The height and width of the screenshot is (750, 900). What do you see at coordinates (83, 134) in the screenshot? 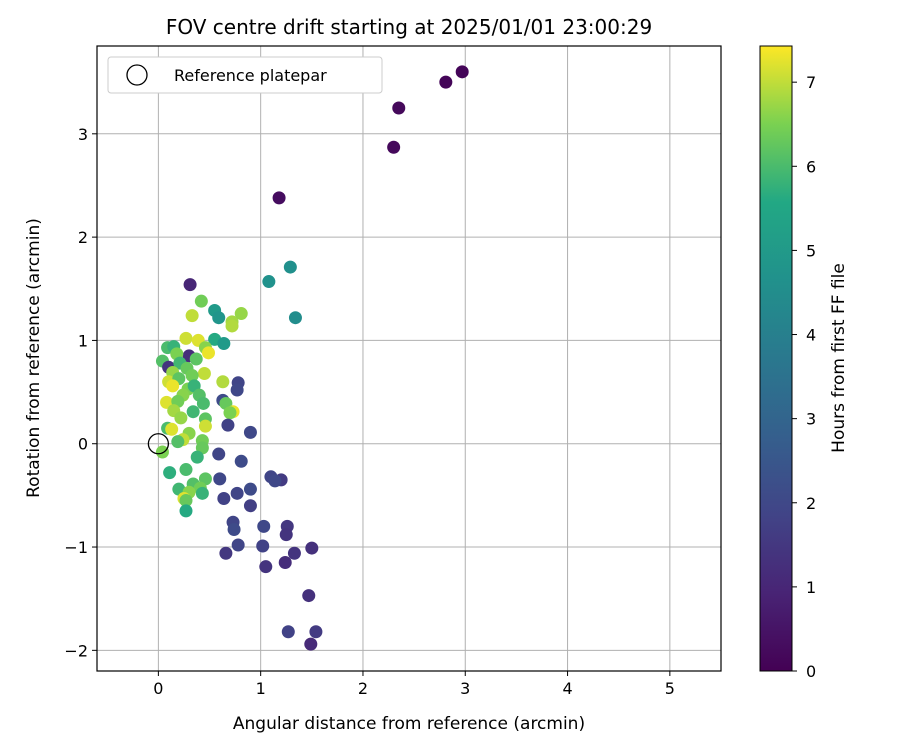
I see `y-tick-label: 3` at bounding box center [83, 134].